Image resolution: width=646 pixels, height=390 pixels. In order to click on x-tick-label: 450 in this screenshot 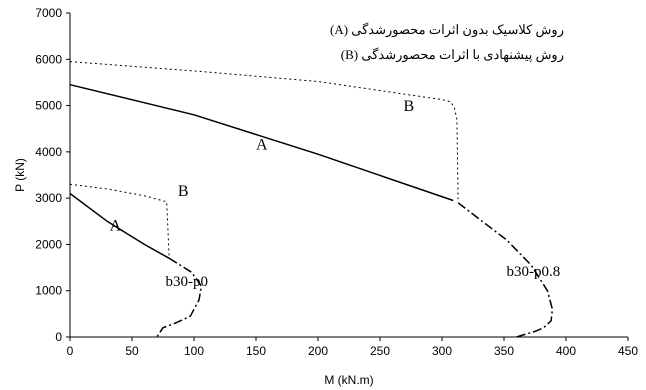, I will do `click(628, 351)`.